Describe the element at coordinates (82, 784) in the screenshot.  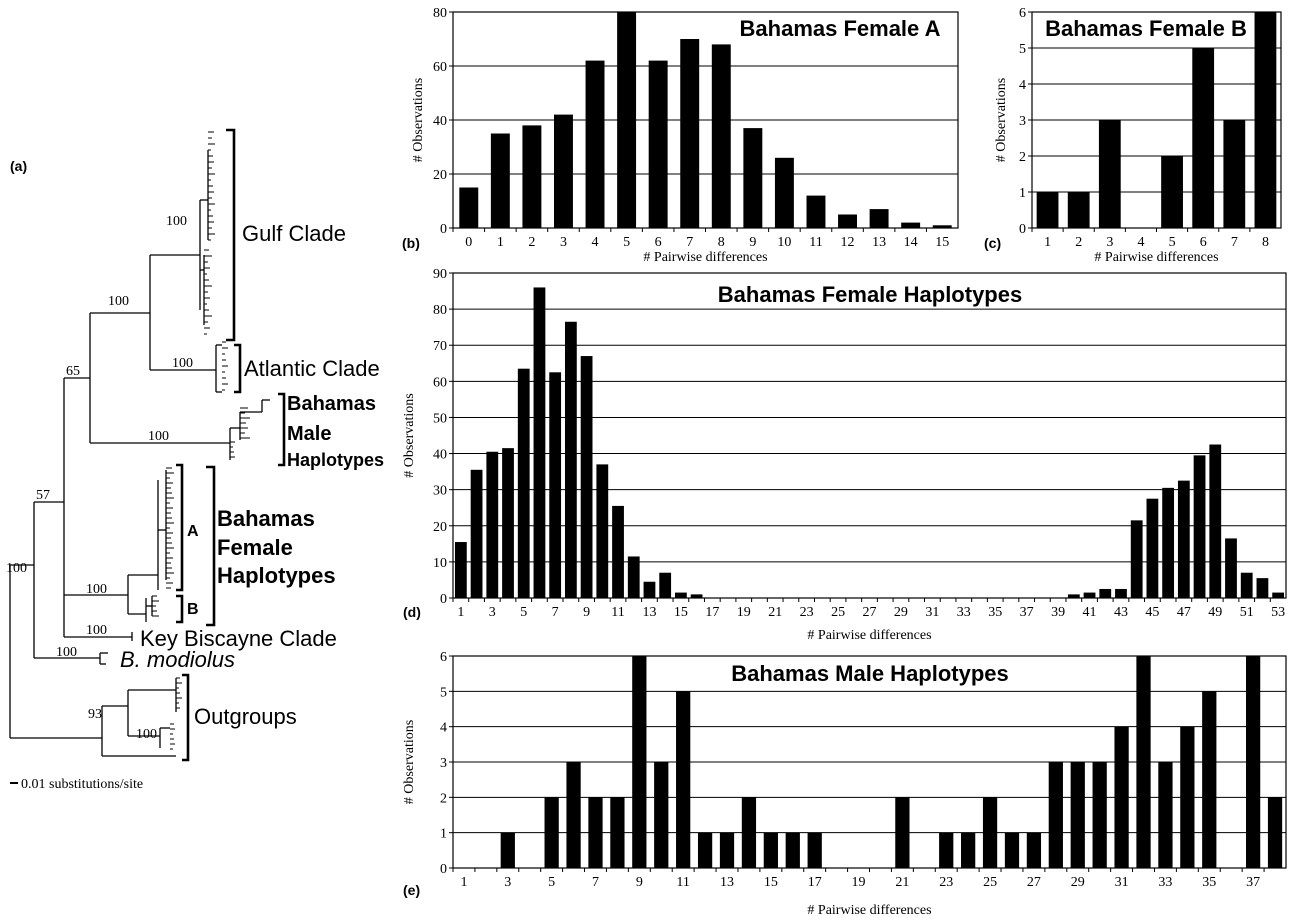
I see `scale-bar-label: 0.01 substitutions/site` at that location.